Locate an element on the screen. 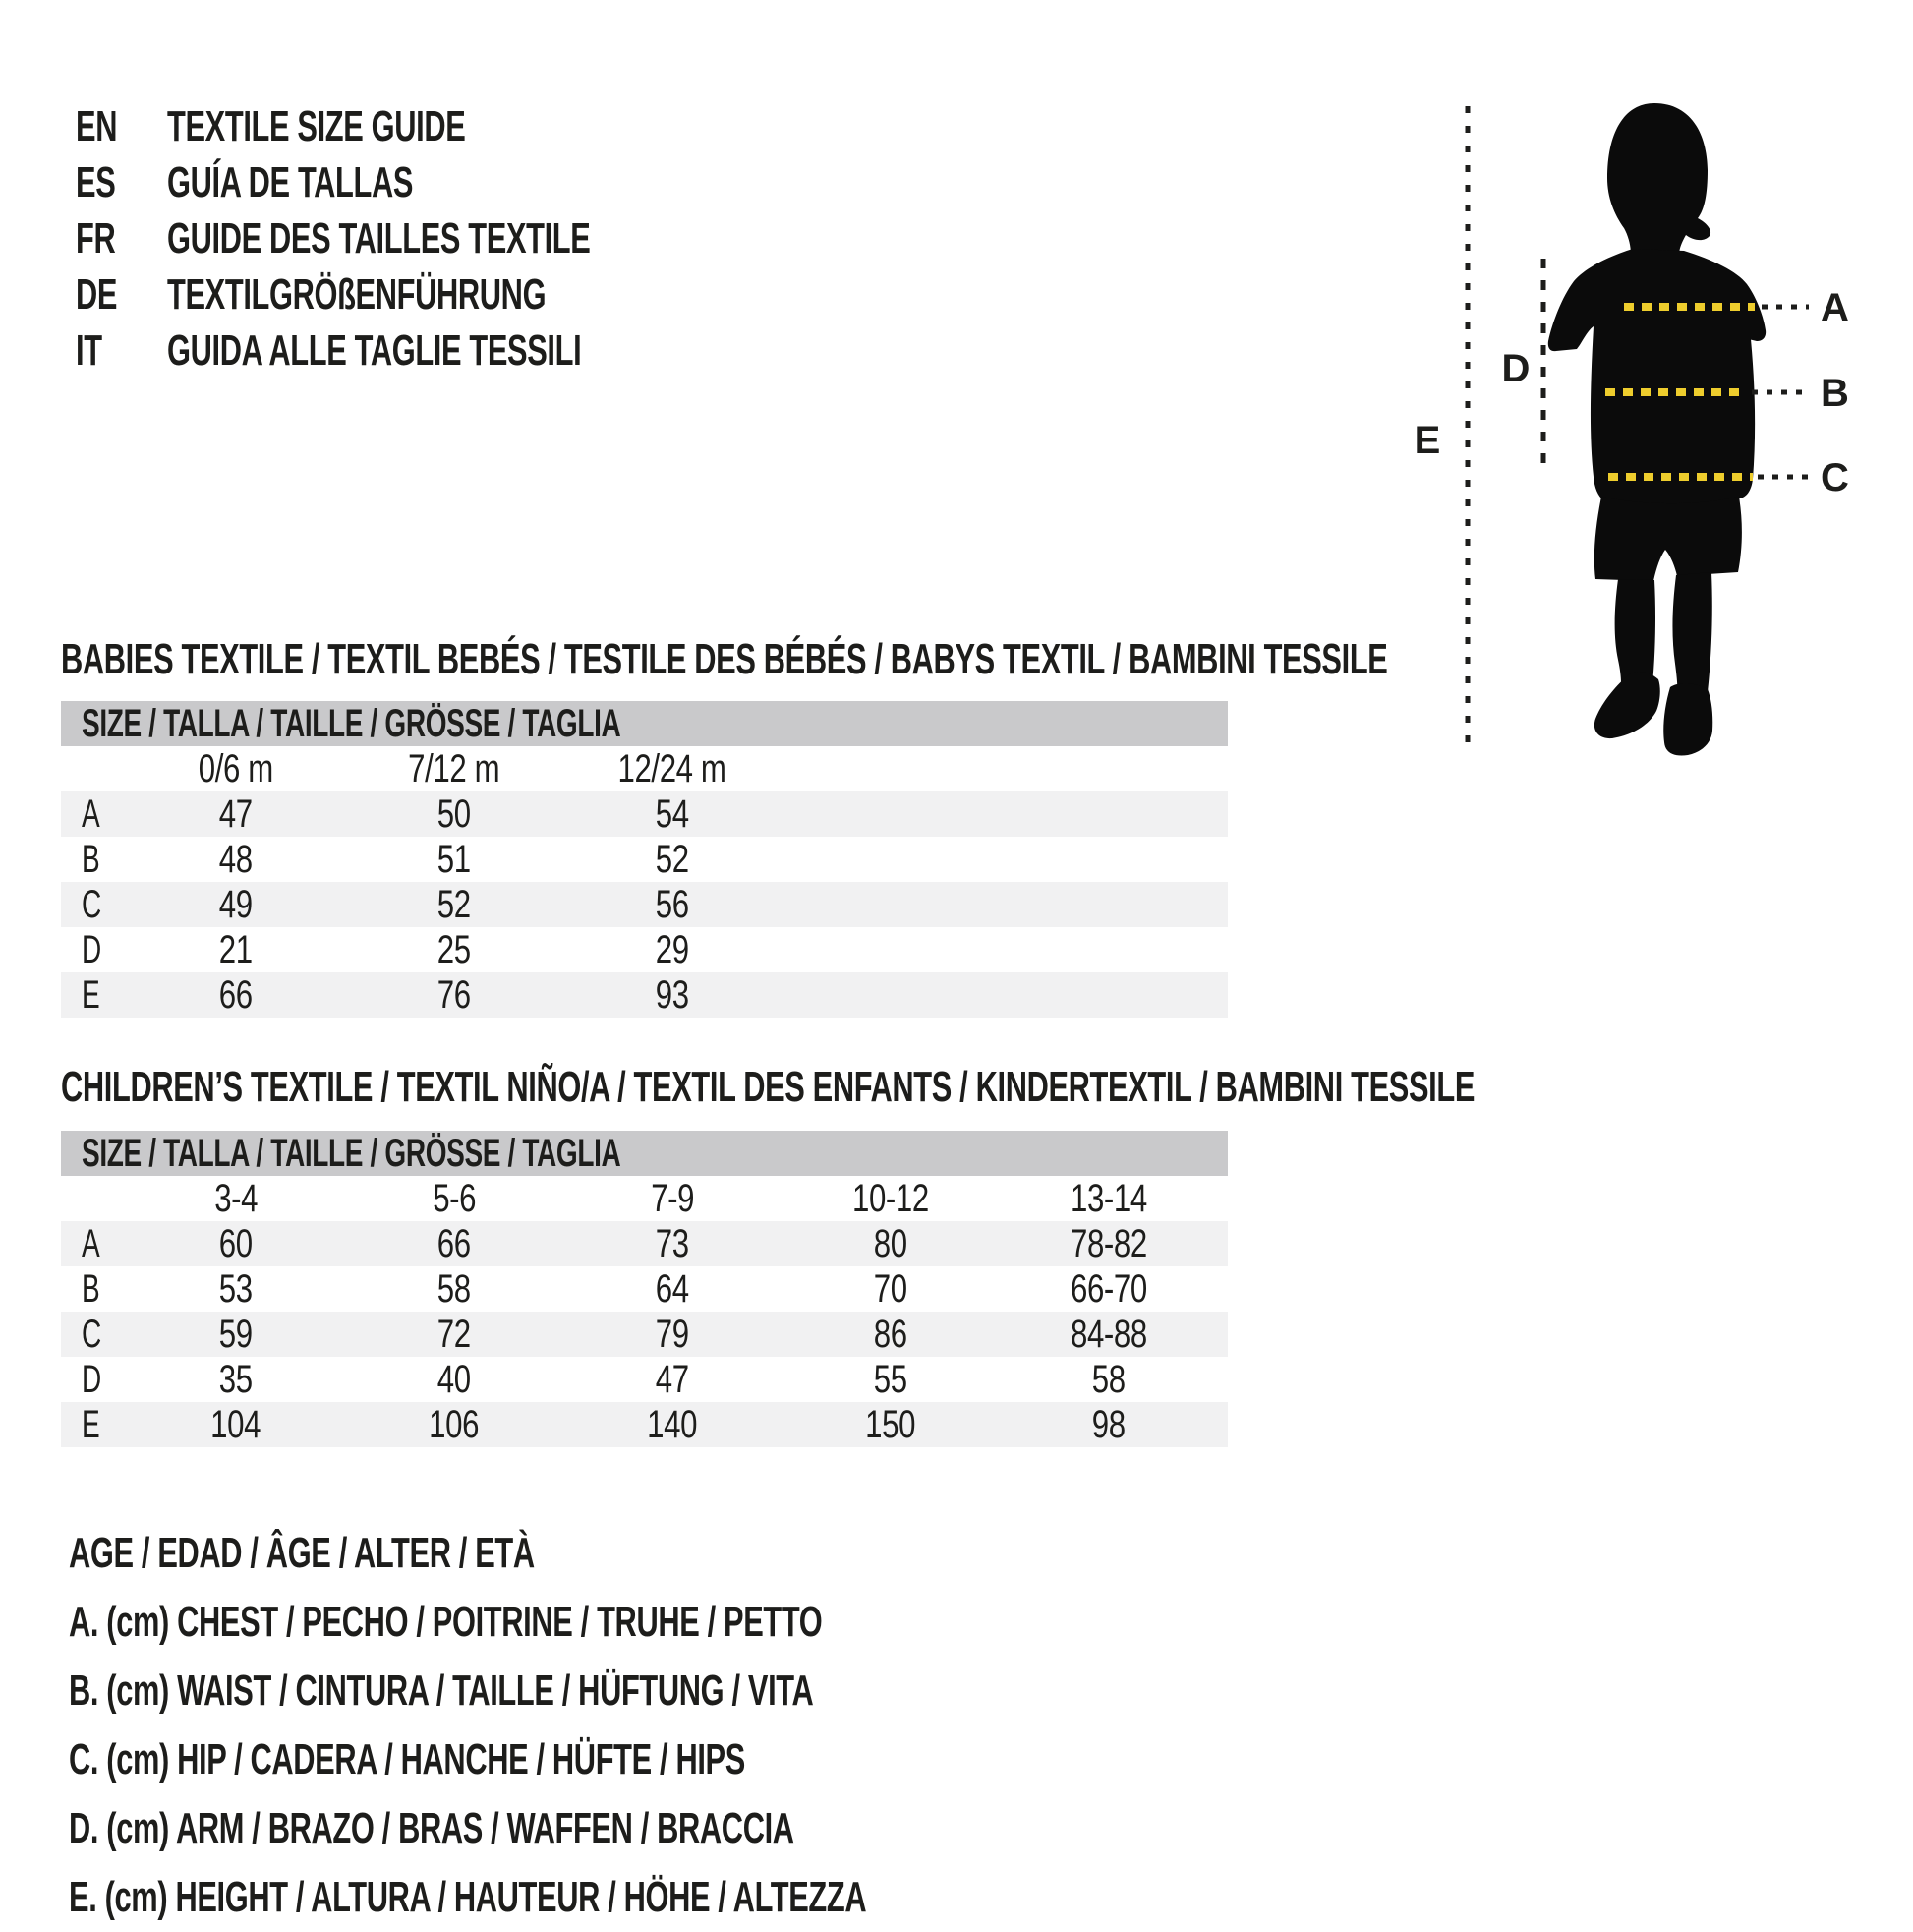 The width and height of the screenshot is (1913, 1932). language-row-fr: FR GUIDE DES TAILLES TEXTILE is located at coordinates (424, 238).